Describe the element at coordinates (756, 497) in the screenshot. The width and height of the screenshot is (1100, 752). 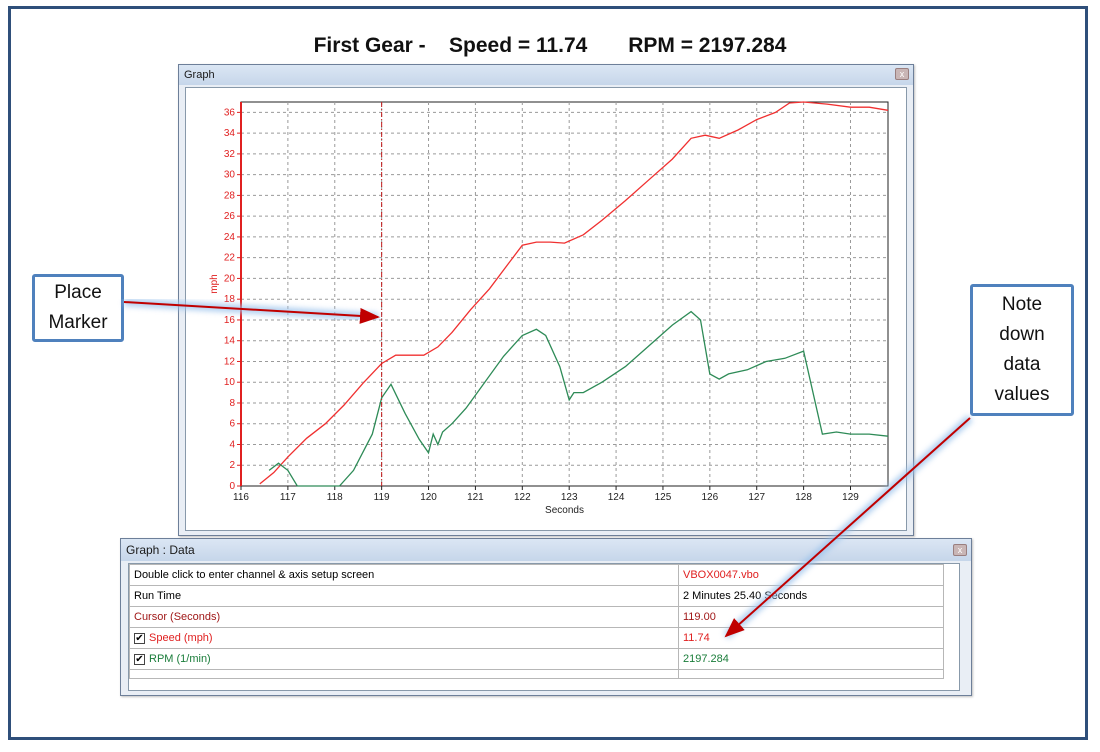
I see `x-tick-label: 127` at that location.